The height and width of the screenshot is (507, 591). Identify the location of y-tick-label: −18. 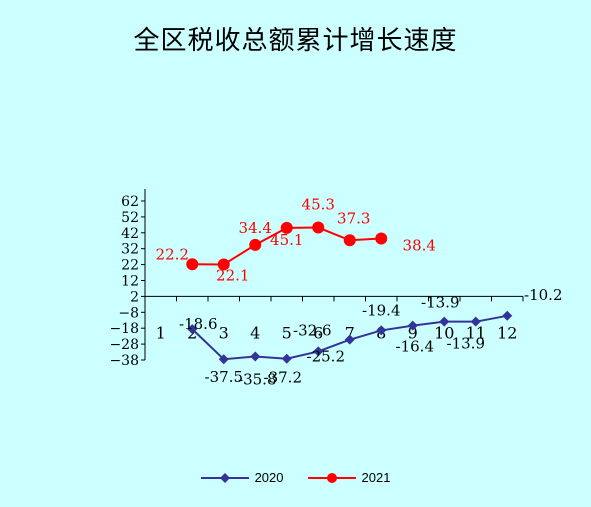
(124, 329).